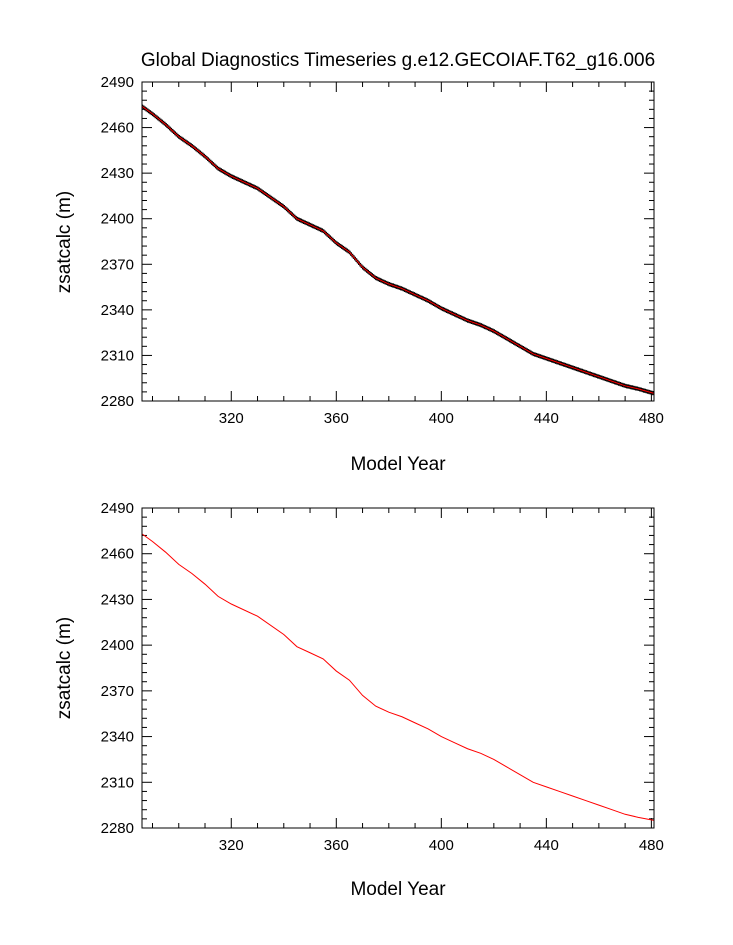 Image resolution: width=733 pixels, height=945 pixels. Describe the element at coordinates (398, 889) in the screenshot. I see `bottom-x-axis-label: Model Year` at that location.